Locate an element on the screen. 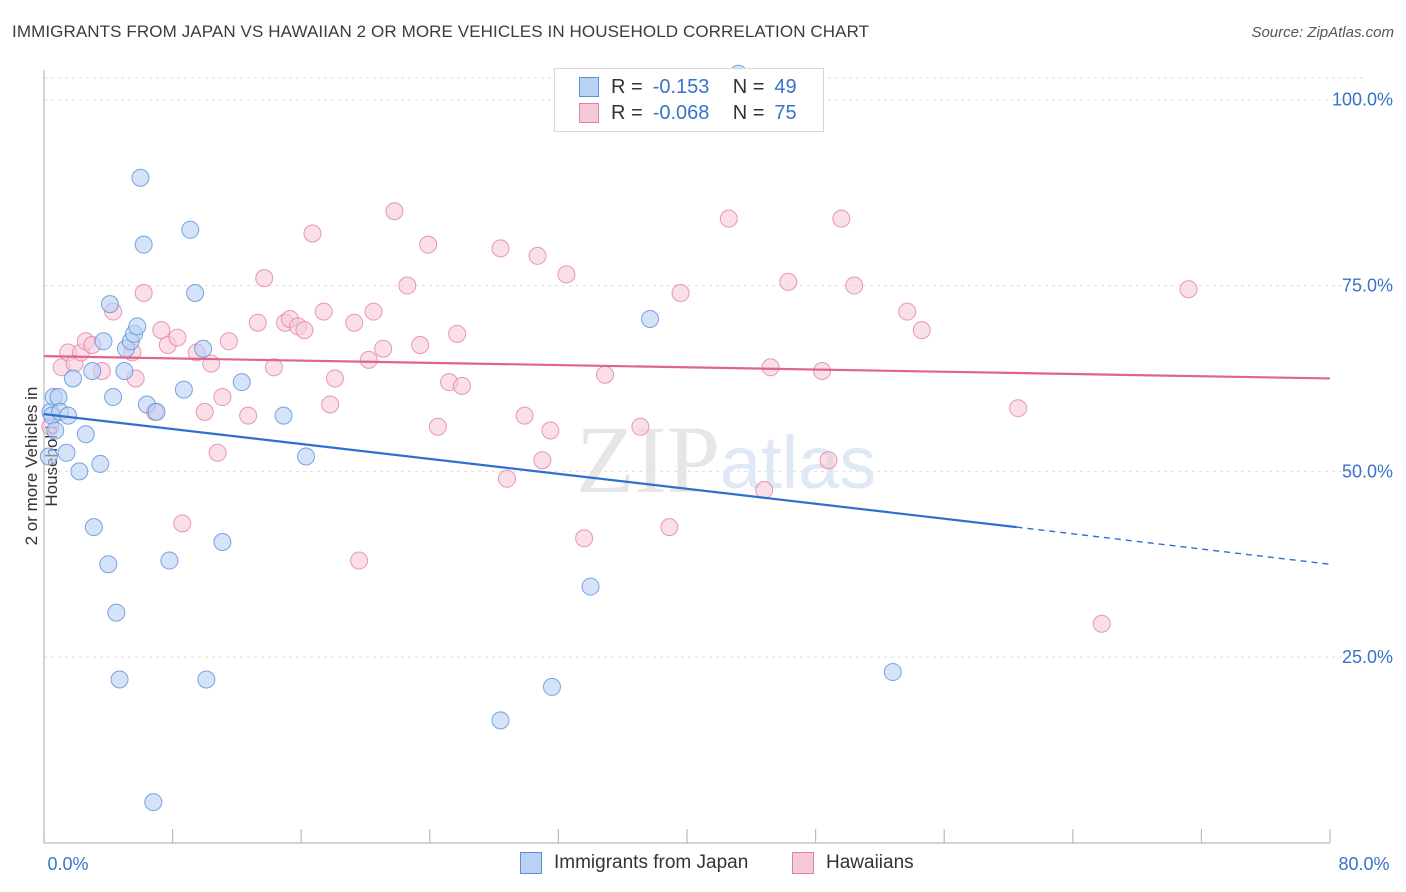  series-legend-japan: Immigrants from Japan is located at coordinates (634, 863).